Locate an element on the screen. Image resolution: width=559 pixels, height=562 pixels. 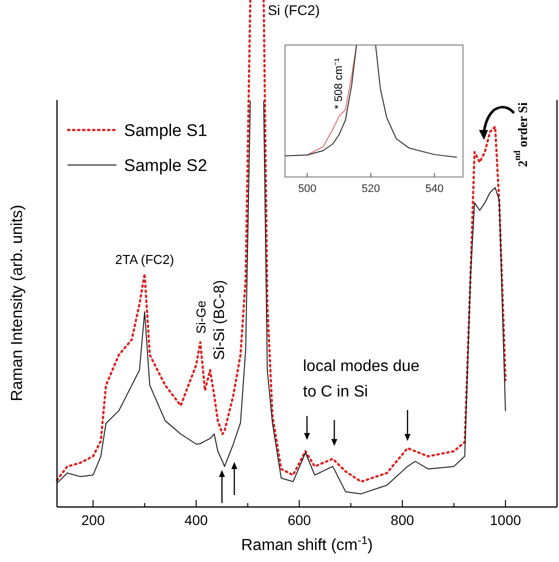
annotation: local modes due to C in Si is located at coordinates (361, 379).